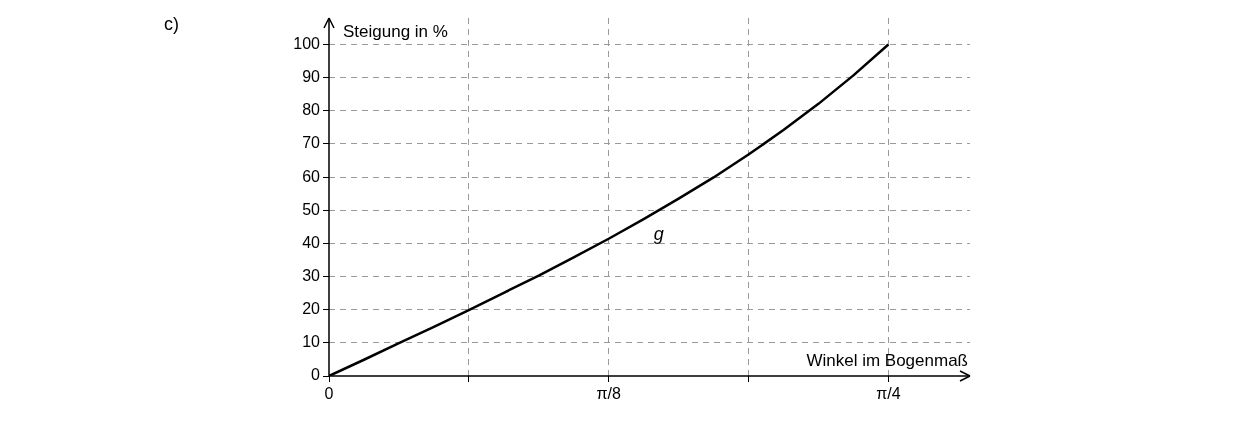 The width and height of the screenshot is (1240, 437). Describe the element at coordinates (316, 375) in the screenshot. I see `y-tick-label: 0` at that location.